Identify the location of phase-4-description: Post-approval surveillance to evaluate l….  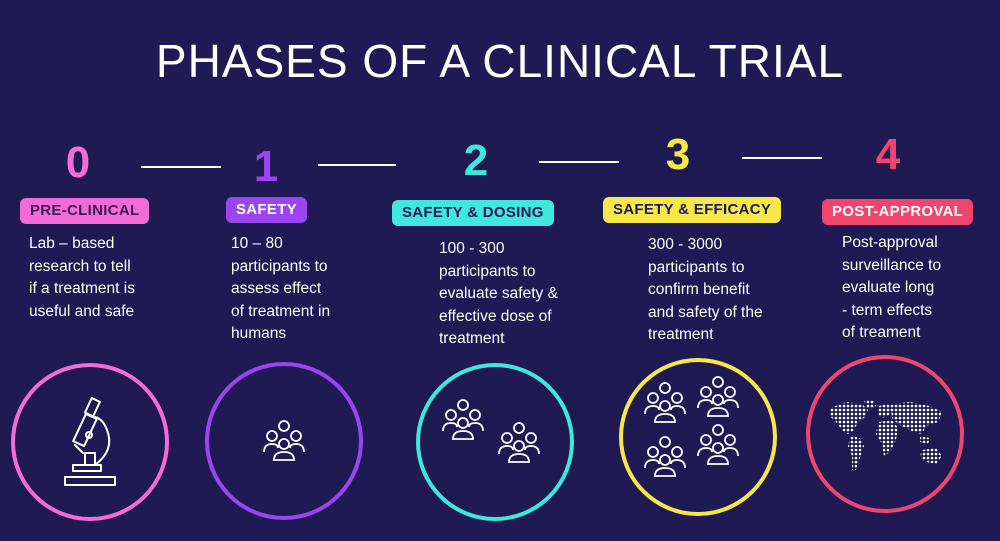
(892, 287).